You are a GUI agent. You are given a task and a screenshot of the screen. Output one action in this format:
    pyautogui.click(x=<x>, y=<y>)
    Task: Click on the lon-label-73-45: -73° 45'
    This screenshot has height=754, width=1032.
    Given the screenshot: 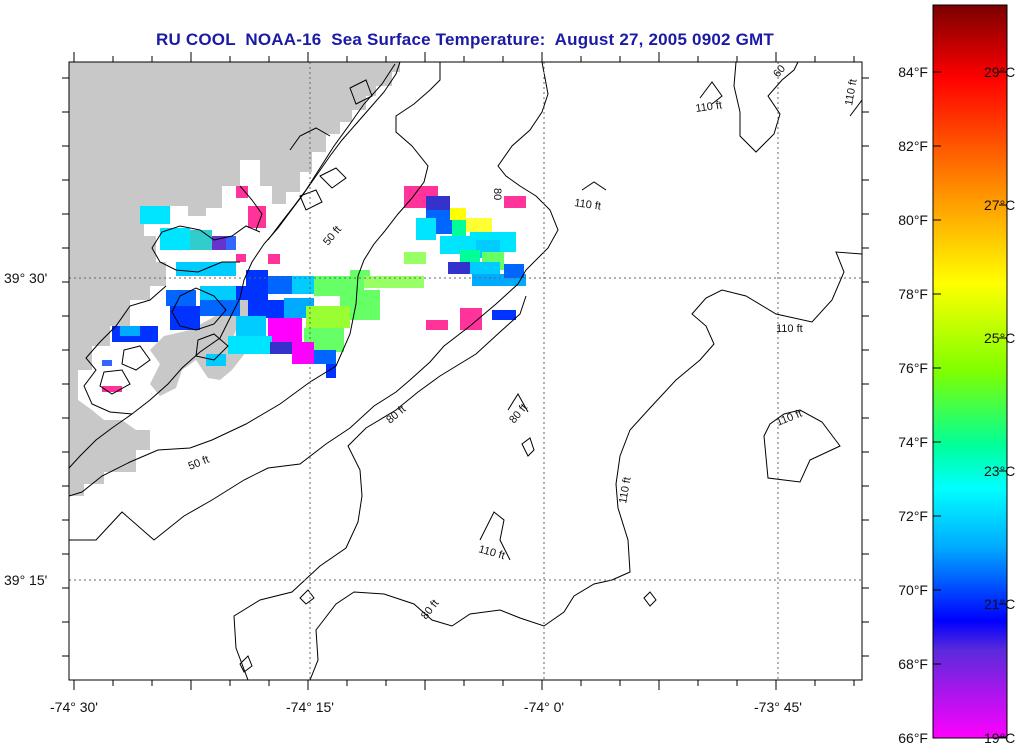 What is the action you would take?
    pyautogui.click(x=778, y=707)
    